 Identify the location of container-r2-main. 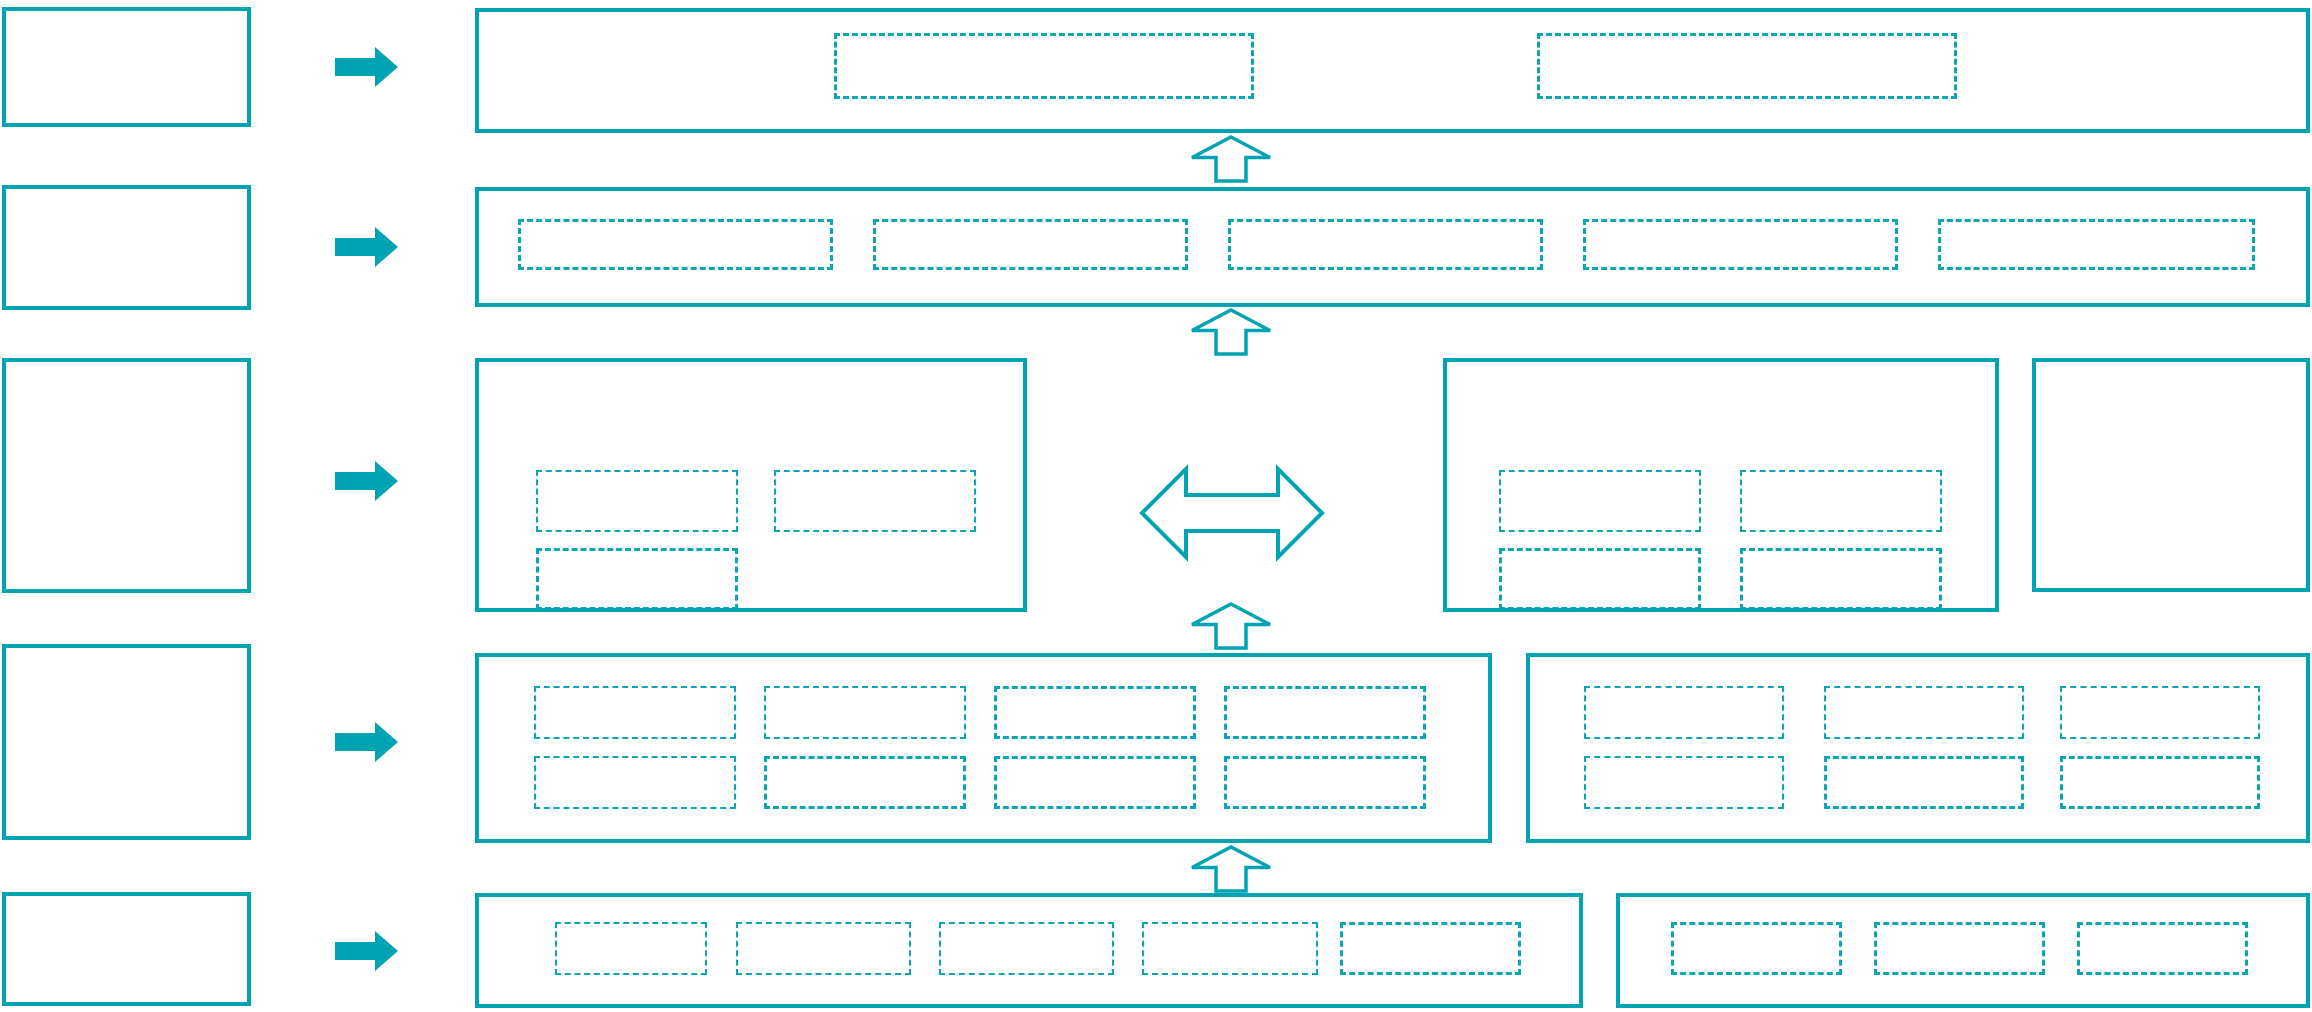
(1392, 247).